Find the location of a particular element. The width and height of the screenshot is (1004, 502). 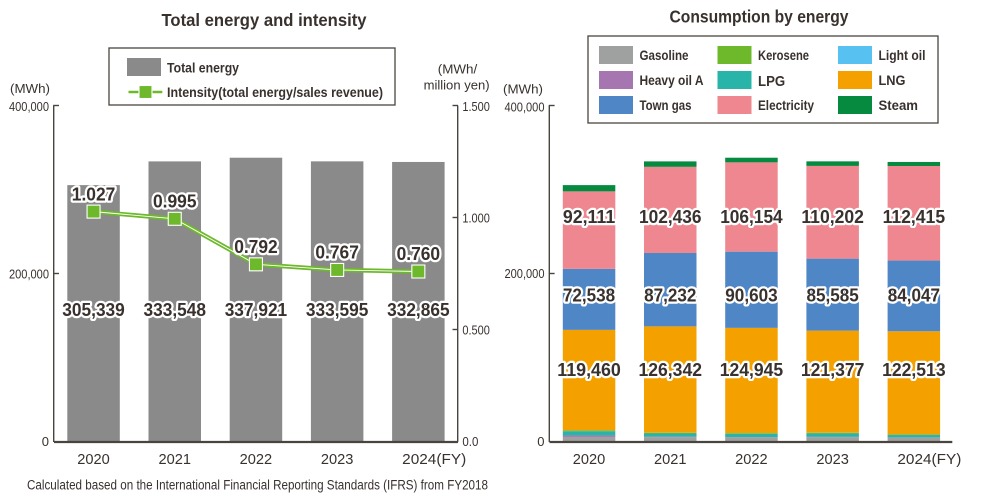

svg-text: 332,865 is located at coordinates (418, 310).